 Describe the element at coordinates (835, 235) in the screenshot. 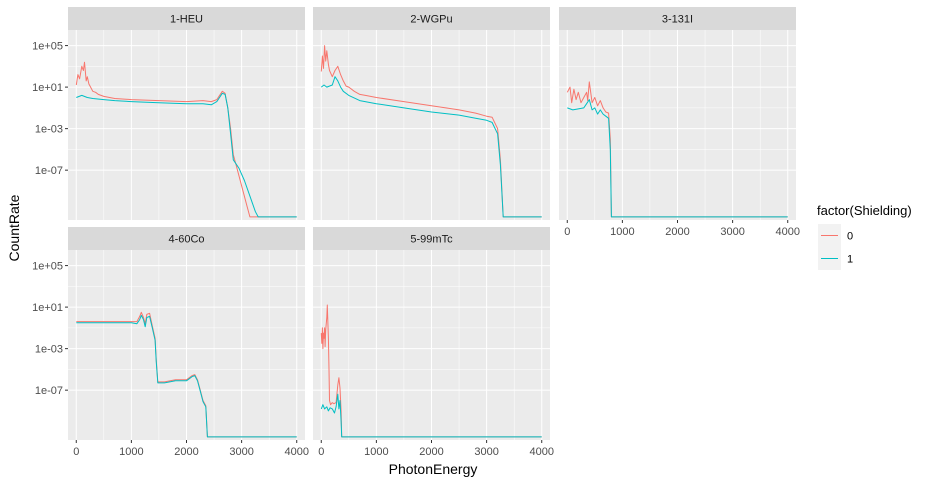

I see `legend-entry-0: 0` at that location.